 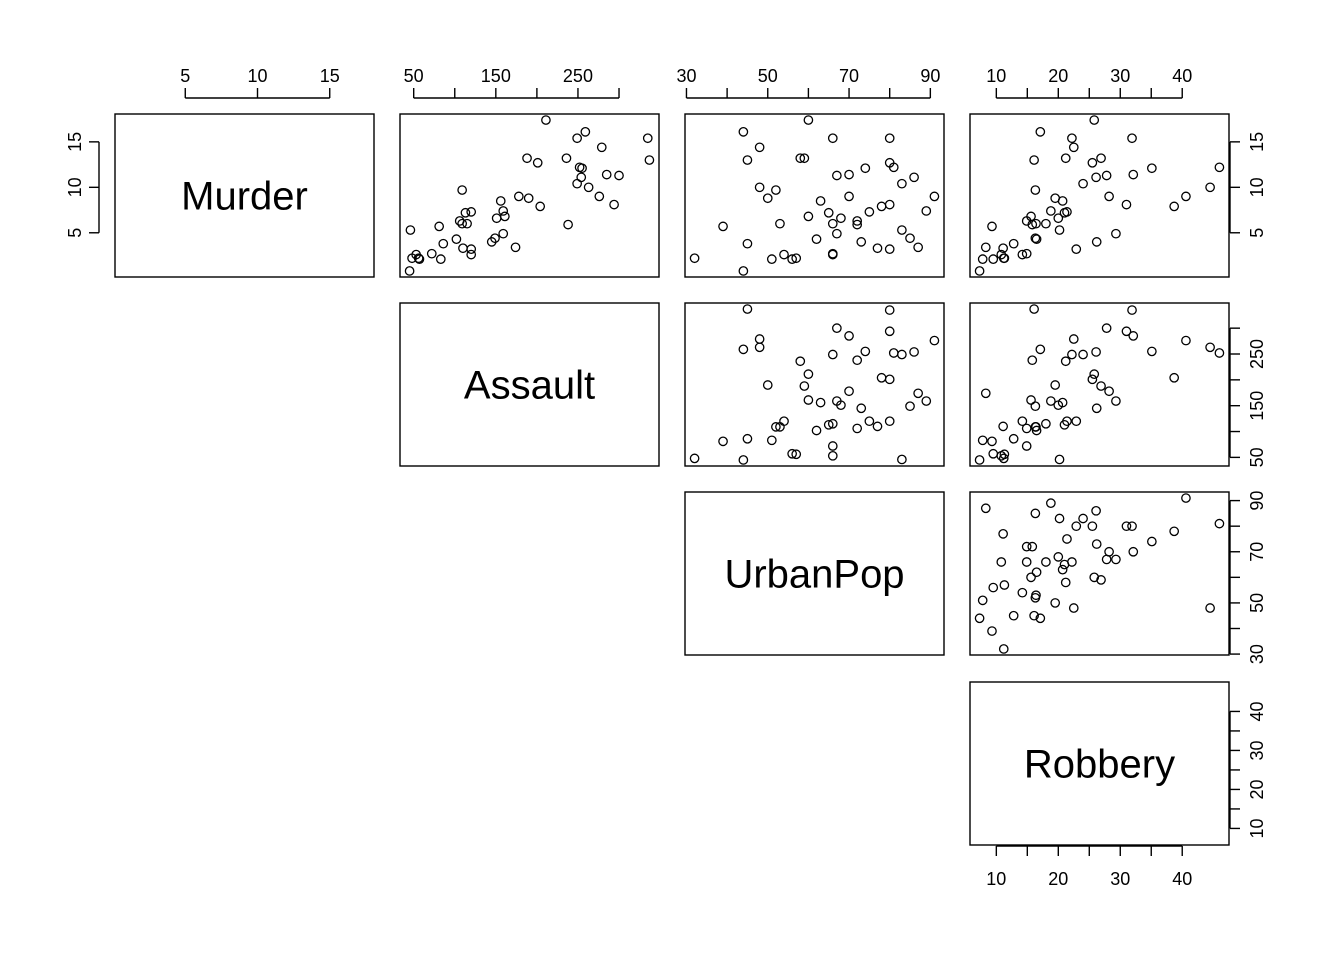 I want to click on variable-label-urbanpop: UrbanPop, so click(x=814, y=575).